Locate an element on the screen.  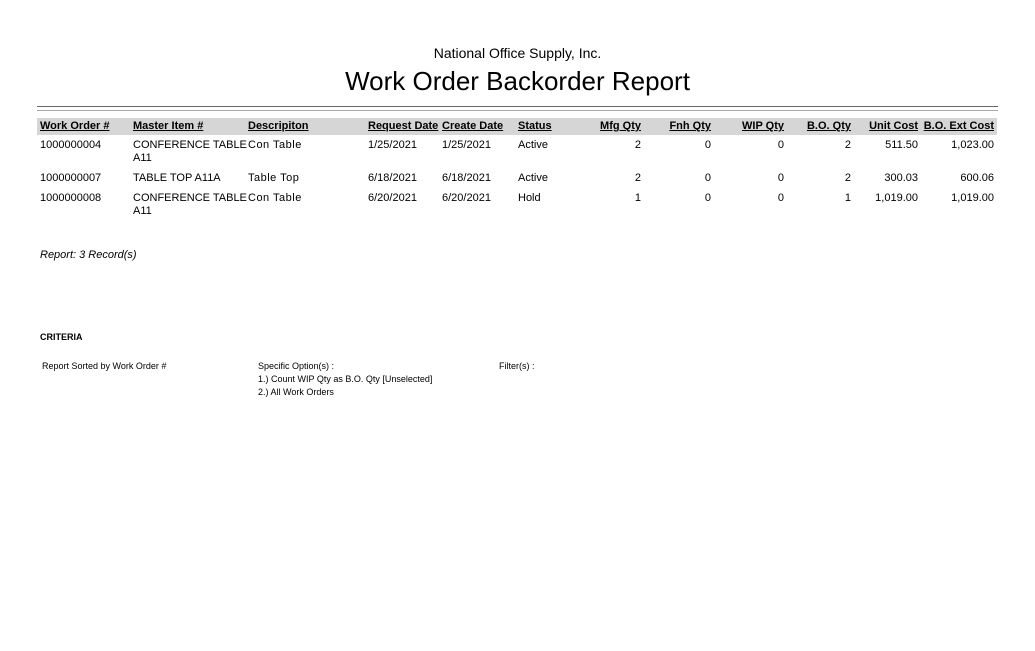
column-header: Create Date is located at coordinates (473, 126).